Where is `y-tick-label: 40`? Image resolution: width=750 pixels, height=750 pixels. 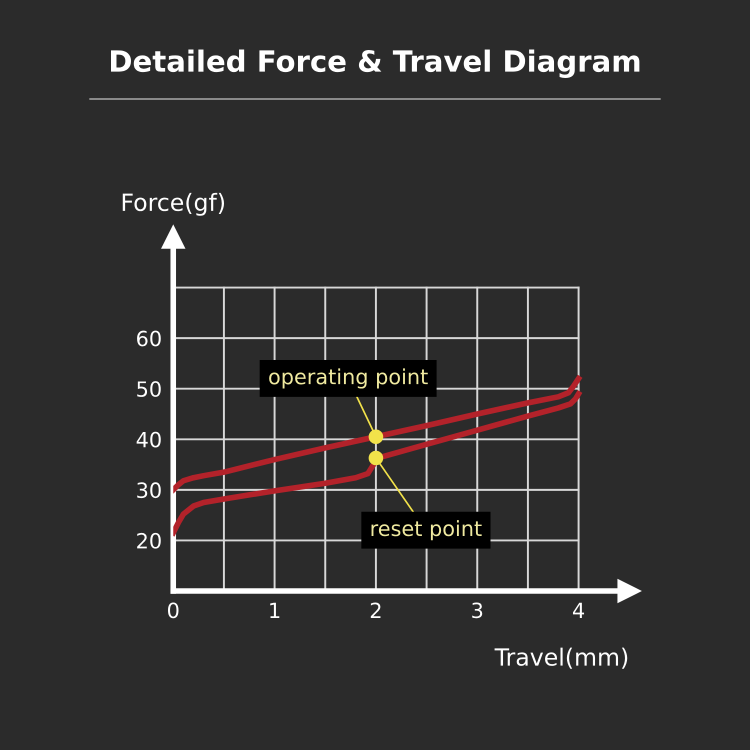
y-tick-label: 40 is located at coordinates (148, 440).